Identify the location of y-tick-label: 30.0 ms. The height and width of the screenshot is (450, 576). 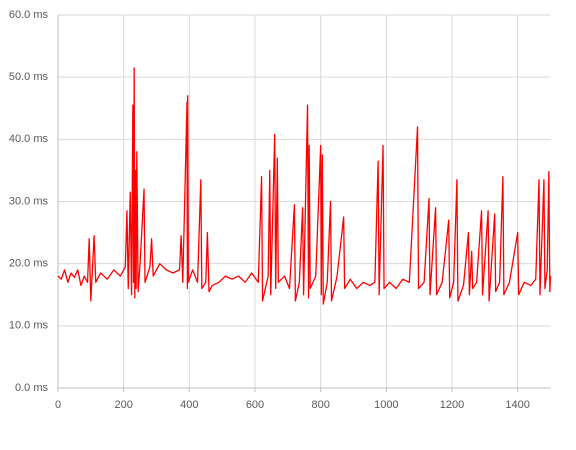
(29, 201).